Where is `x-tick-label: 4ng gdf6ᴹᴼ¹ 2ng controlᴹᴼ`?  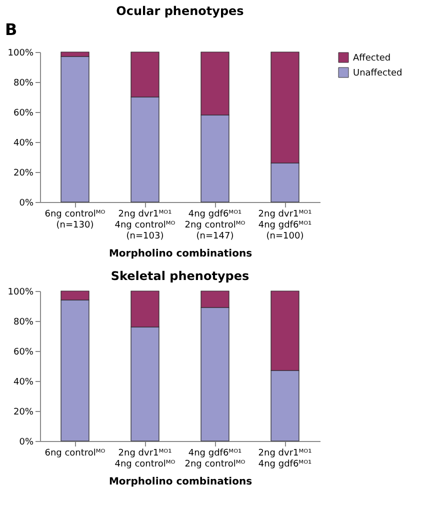
x-tick-label: 4ng gdf6ᴹᴼ¹ 2ng controlᴹᴼ is located at coordinates (215, 459).